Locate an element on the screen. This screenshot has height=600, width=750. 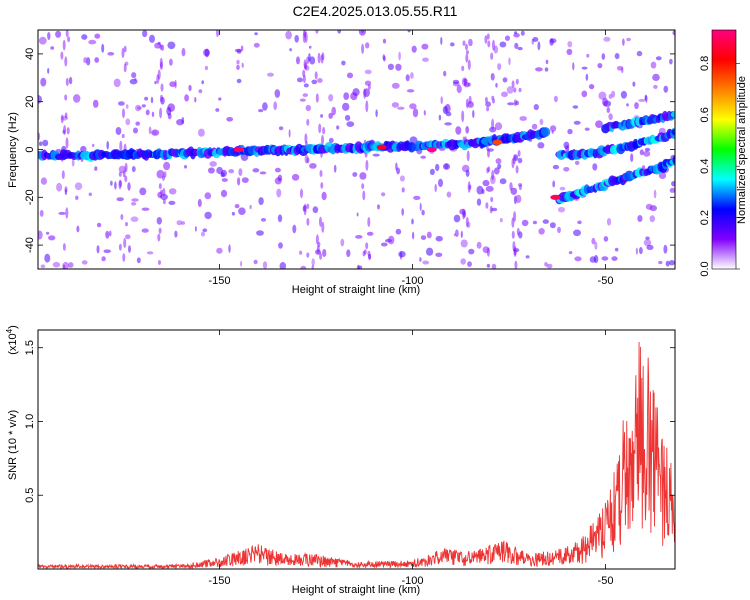
colorbar-tick-label: 0.0 is located at coordinates (705, 268).